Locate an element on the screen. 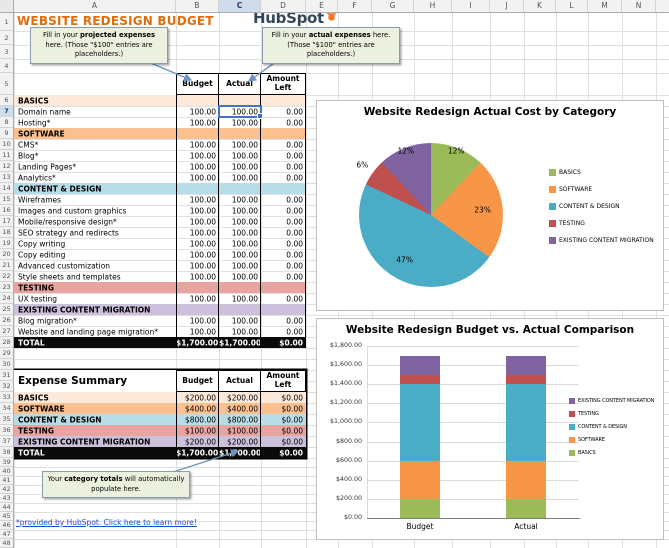 The height and width of the screenshot is (548, 669). cell-item-label: Domain name is located at coordinates (44, 111).